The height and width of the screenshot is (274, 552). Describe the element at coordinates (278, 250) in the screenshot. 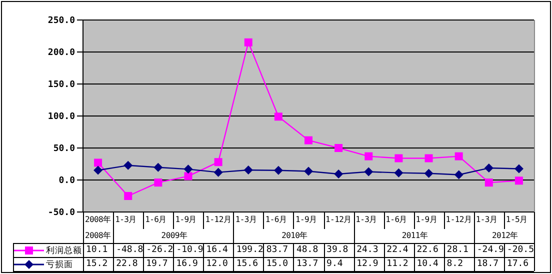

I see `text: 83.7` at that location.